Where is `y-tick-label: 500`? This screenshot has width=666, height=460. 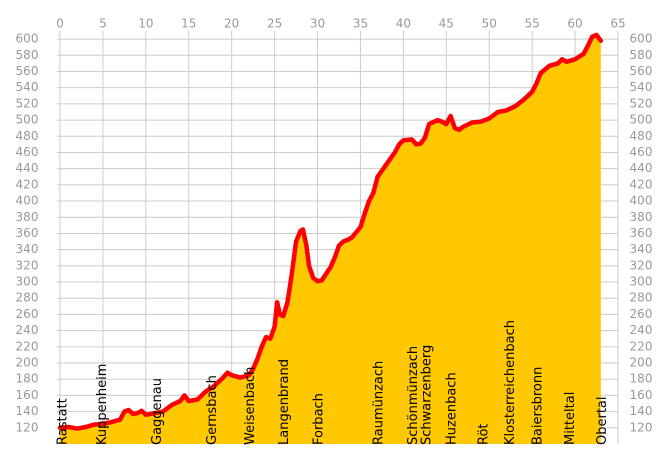 y-tick-label: 500 is located at coordinates (27, 120).